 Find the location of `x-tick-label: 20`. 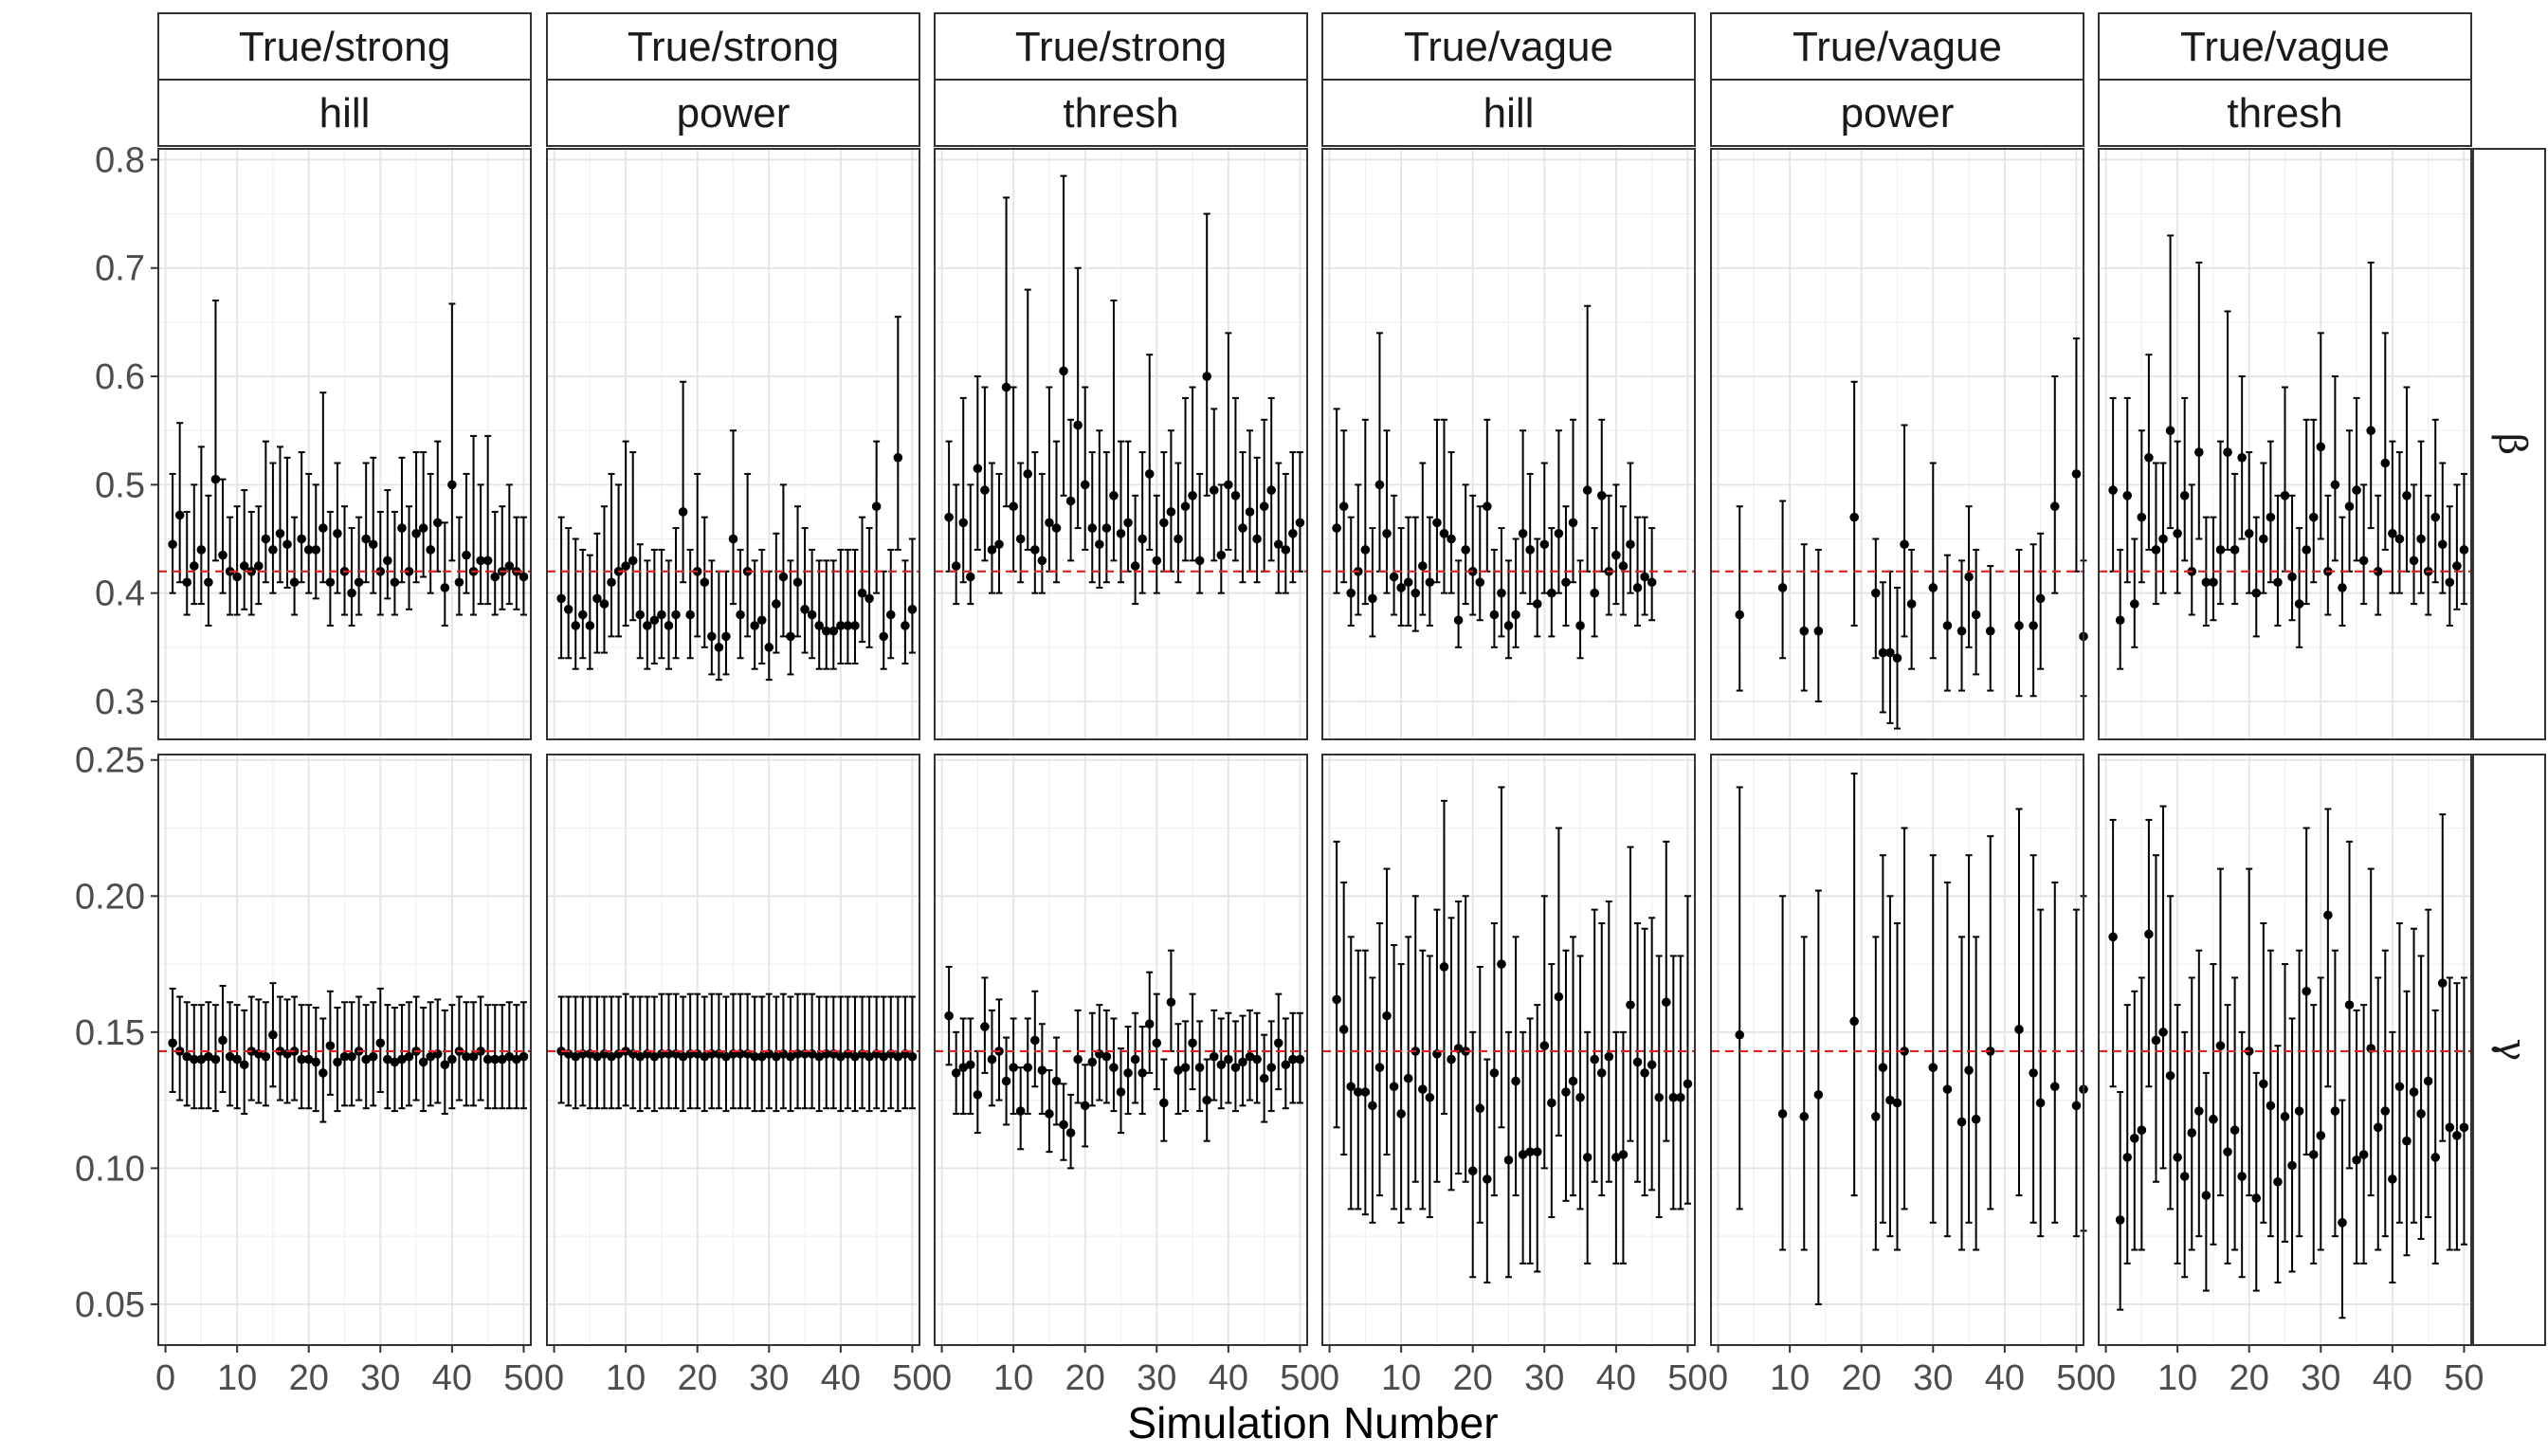

x-tick-label: 20 is located at coordinates (1473, 1378).